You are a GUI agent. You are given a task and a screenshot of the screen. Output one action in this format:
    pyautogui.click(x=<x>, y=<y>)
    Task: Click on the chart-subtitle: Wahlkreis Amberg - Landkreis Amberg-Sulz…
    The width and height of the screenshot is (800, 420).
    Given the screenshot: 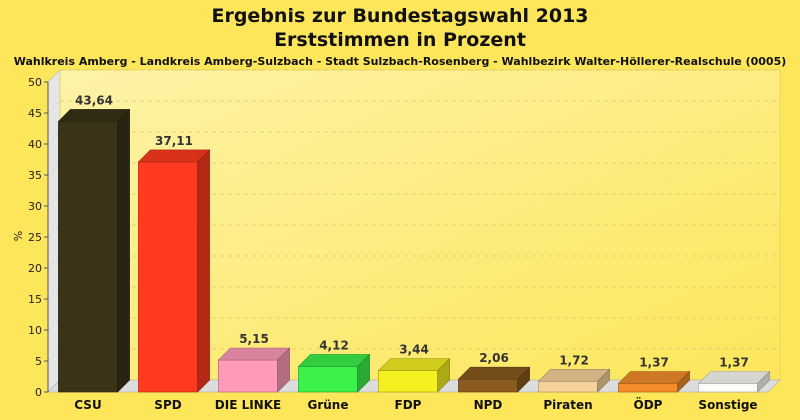 What is the action you would take?
    pyautogui.click(x=400, y=61)
    